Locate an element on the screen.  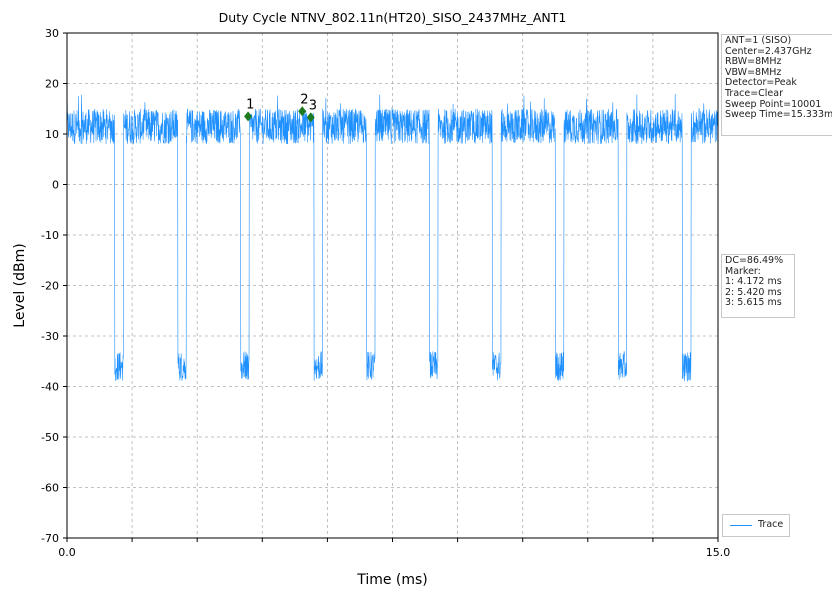
dc-line: 1: 4.172 ms is located at coordinates (753, 282).